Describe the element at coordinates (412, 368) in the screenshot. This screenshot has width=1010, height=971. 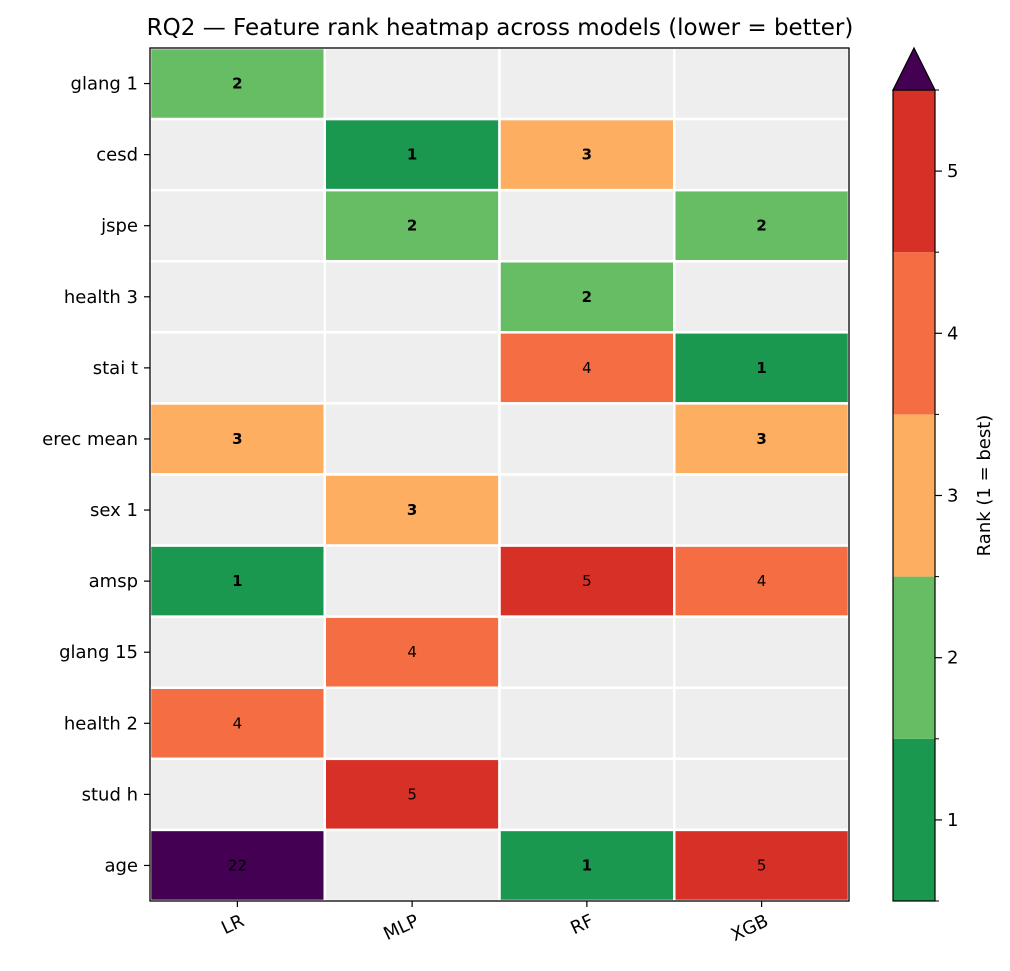
I see `cell-stai-t-mlp` at that location.